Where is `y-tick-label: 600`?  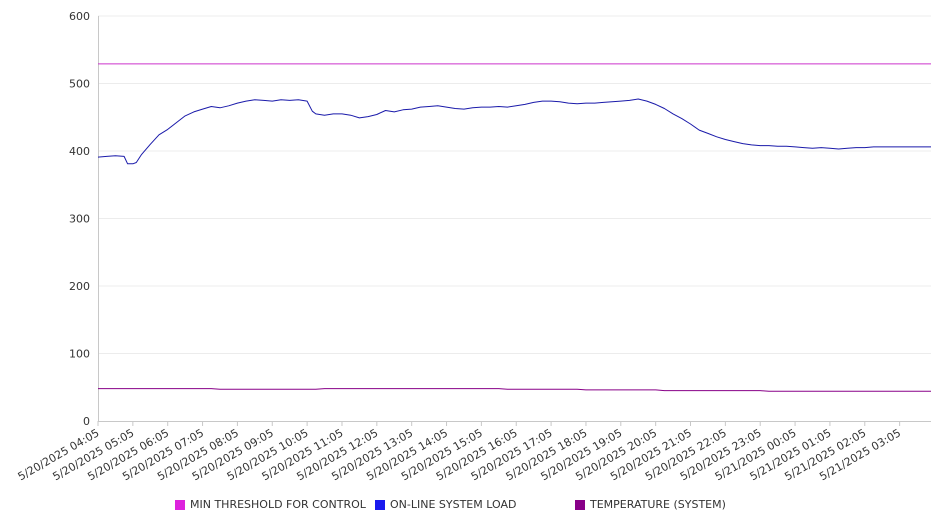 y-tick-label: 600 is located at coordinates (79, 16).